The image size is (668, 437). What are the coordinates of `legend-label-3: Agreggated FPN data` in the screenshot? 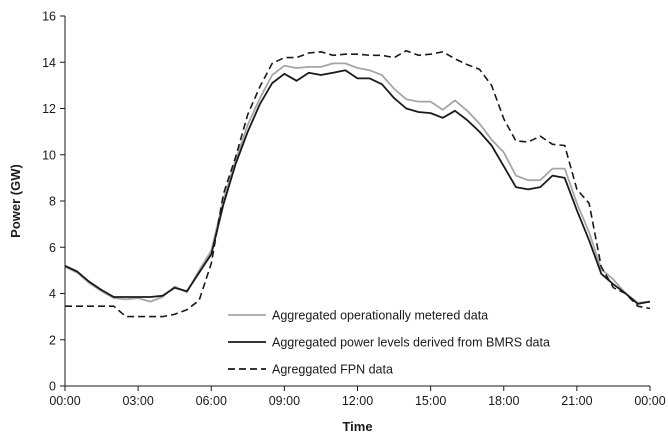 It's located at (332, 370).